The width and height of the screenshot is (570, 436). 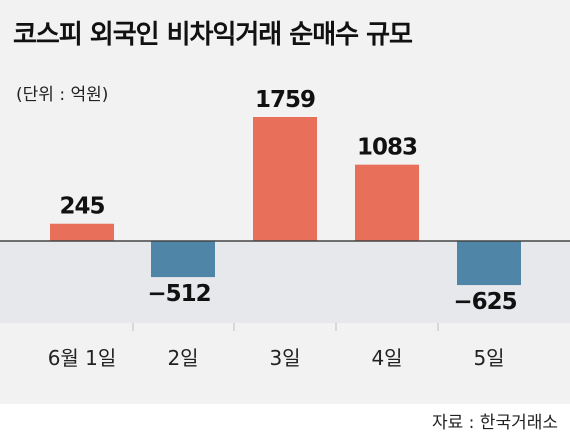 I want to click on data-label: −512, so click(x=178, y=294).